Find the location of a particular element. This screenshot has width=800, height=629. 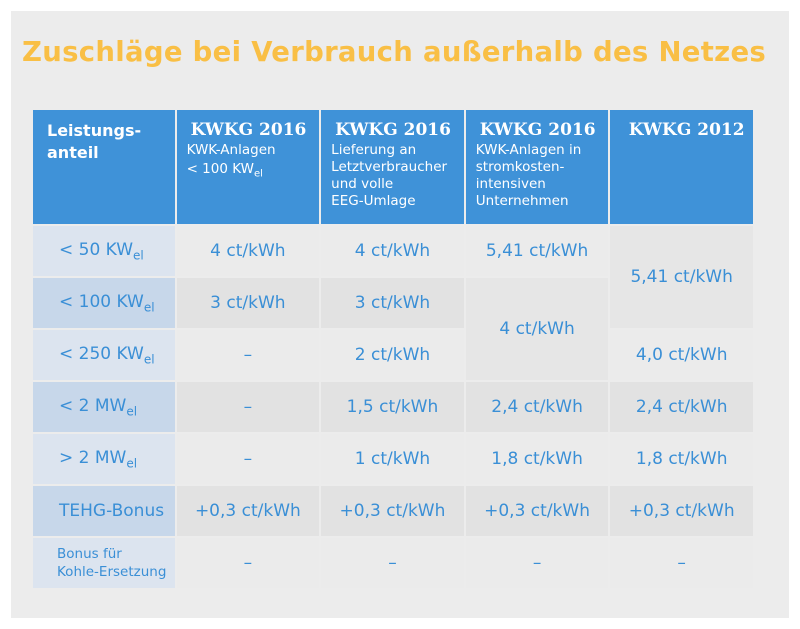

header-leistungsanteil: Leistungs- anteil is located at coordinates (104, 167).